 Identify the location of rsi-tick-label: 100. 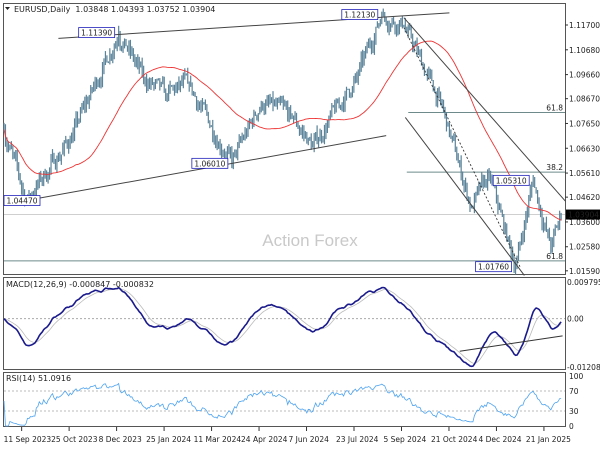
(576, 376).